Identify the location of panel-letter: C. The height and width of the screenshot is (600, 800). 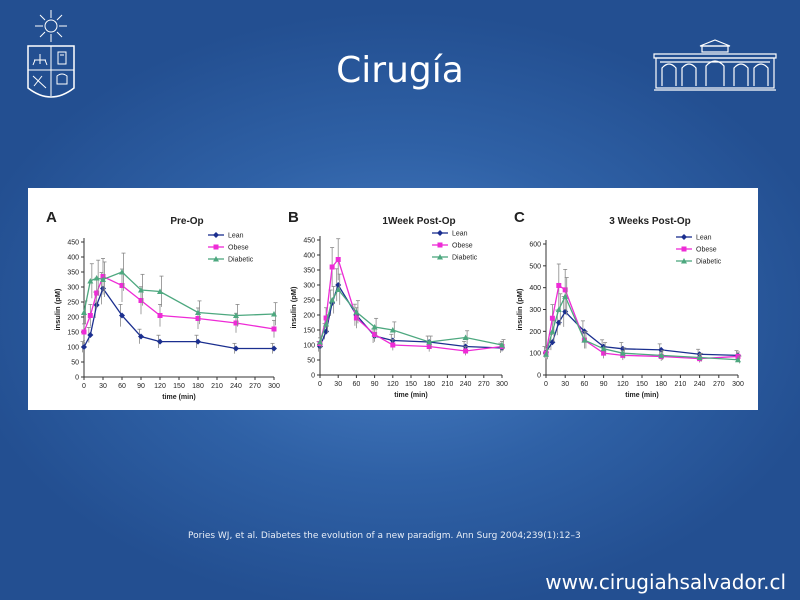
(519, 217).